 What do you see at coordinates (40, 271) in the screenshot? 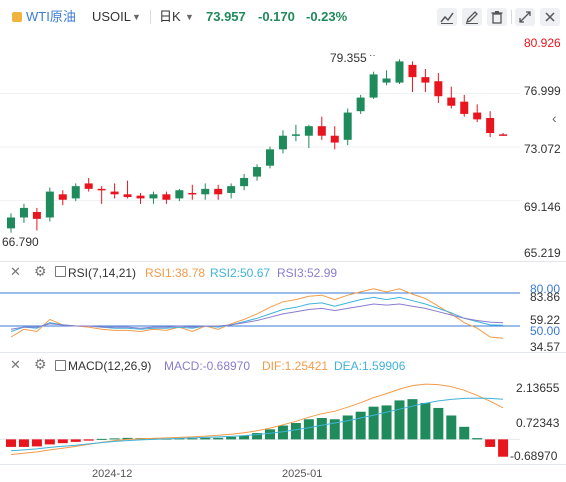
I see `rsi-settings-icon: ⚙` at bounding box center [40, 271].